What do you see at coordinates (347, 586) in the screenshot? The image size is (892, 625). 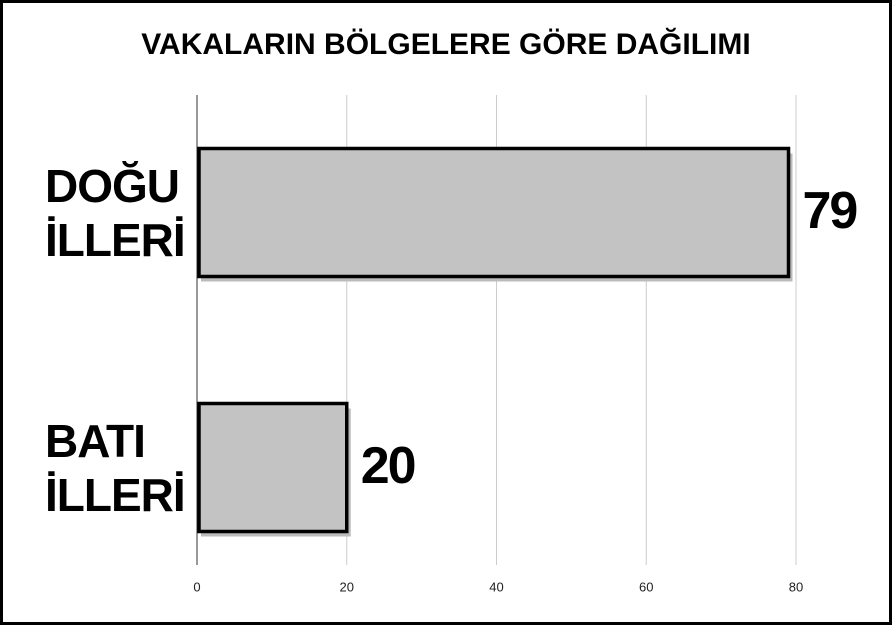 I see `x-tick-label: 20` at bounding box center [347, 586].